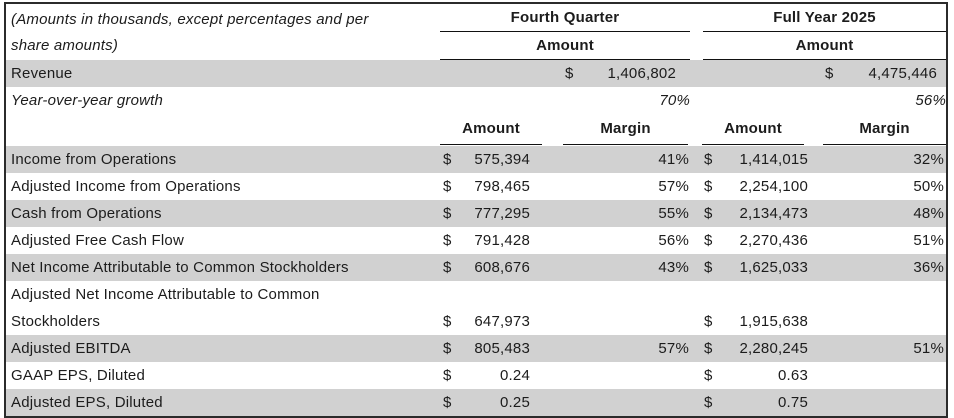 The image size is (954, 418). What do you see at coordinates (928, 186) in the screenshot?
I see `fy-margin: 50%` at bounding box center [928, 186].